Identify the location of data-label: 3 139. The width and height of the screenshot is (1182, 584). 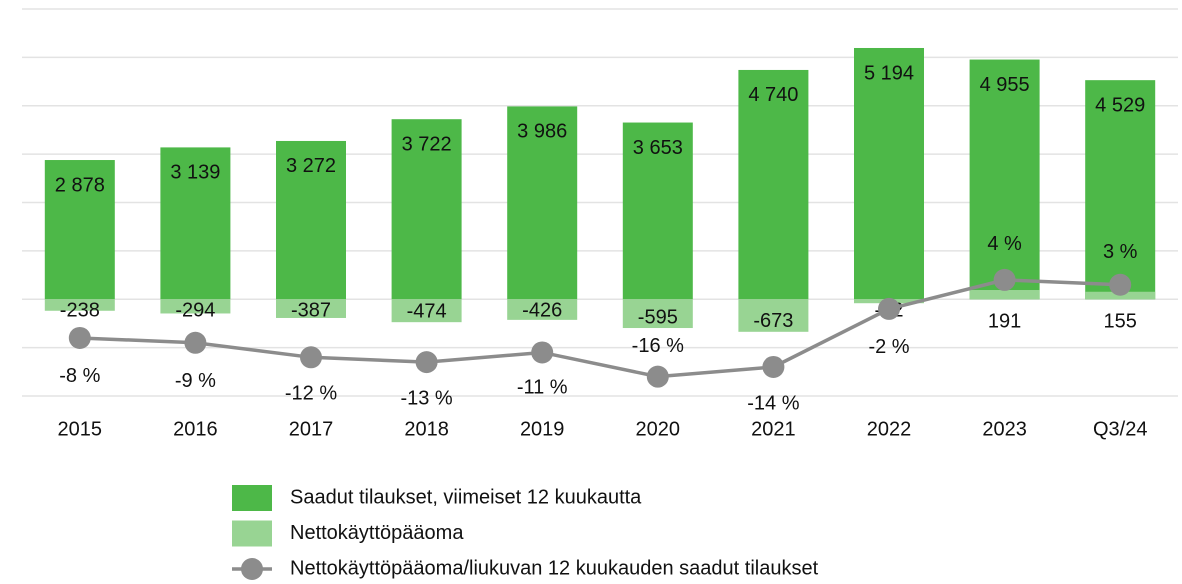
(195, 173).